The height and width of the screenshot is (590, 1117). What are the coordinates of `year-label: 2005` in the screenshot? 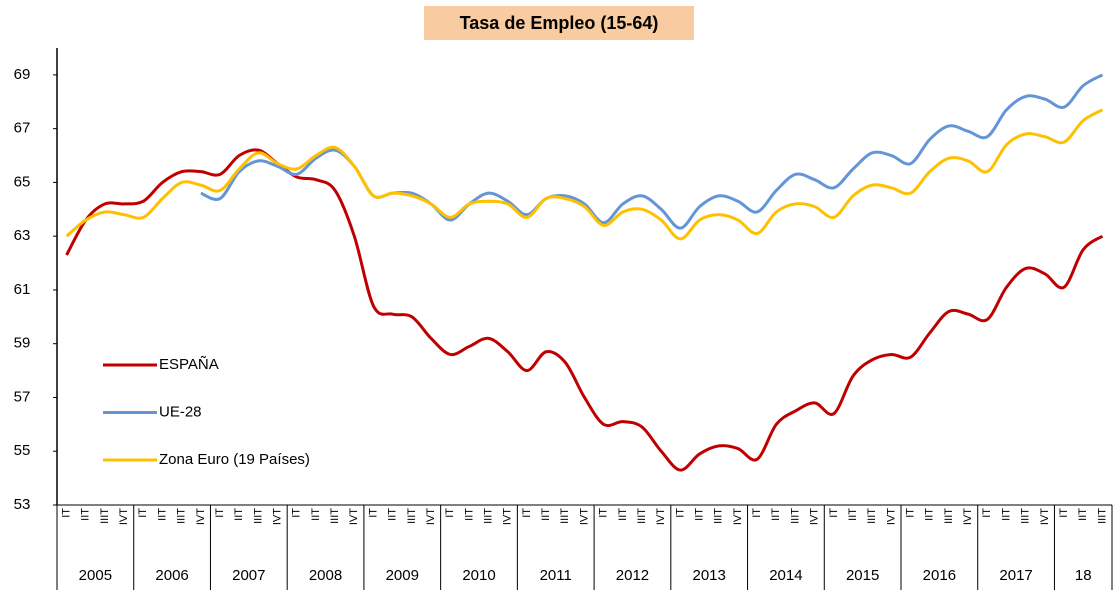 It's located at (95, 575).